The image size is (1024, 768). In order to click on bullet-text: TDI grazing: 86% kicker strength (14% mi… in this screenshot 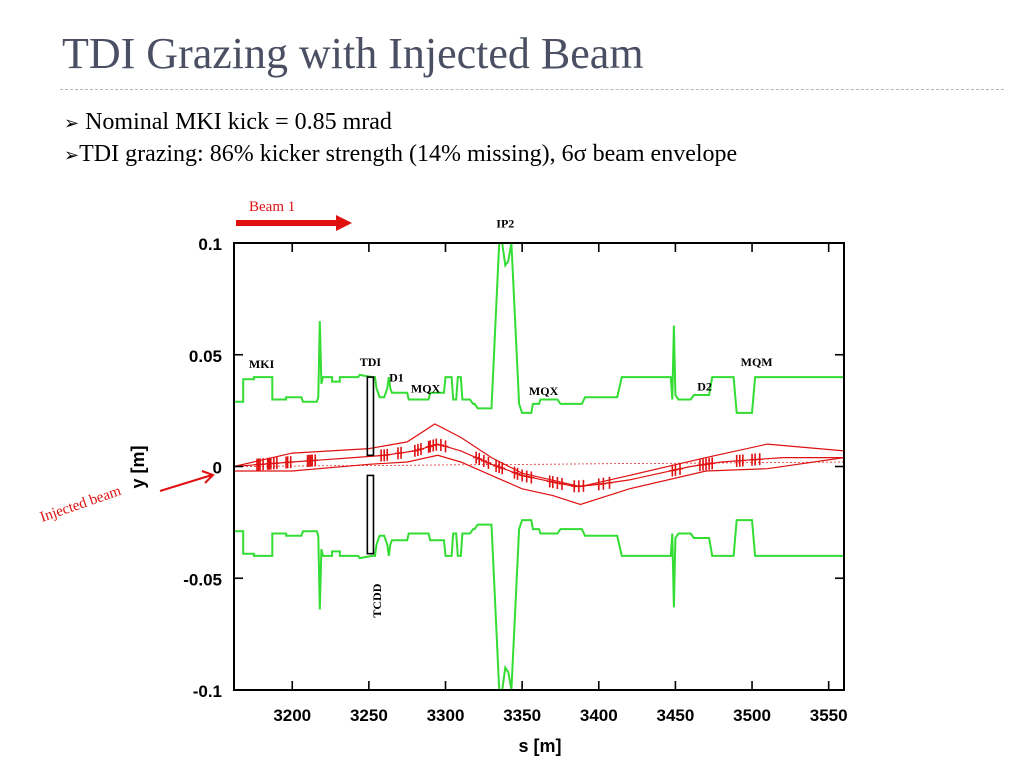, I will do `click(408, 154)`.